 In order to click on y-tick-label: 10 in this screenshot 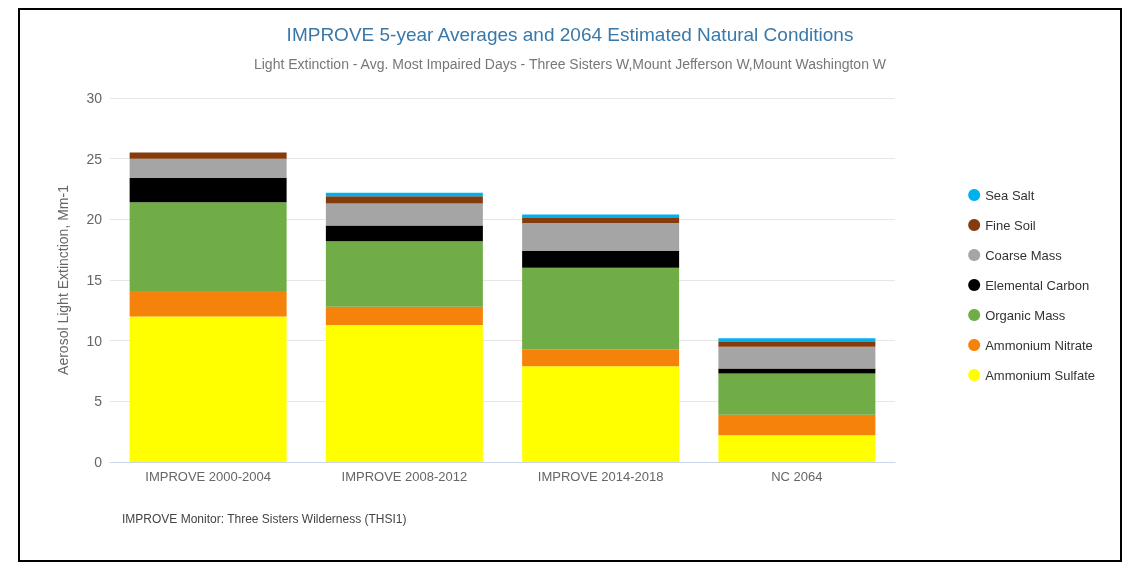, I will do `click(94, 340)`.